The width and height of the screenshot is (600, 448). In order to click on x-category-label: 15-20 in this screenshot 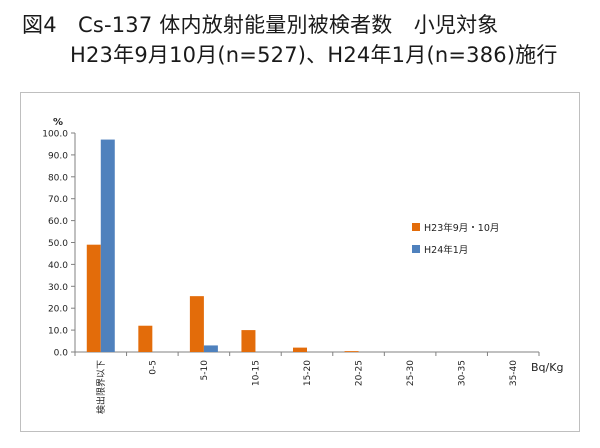, I will do `click(308, 373)`.